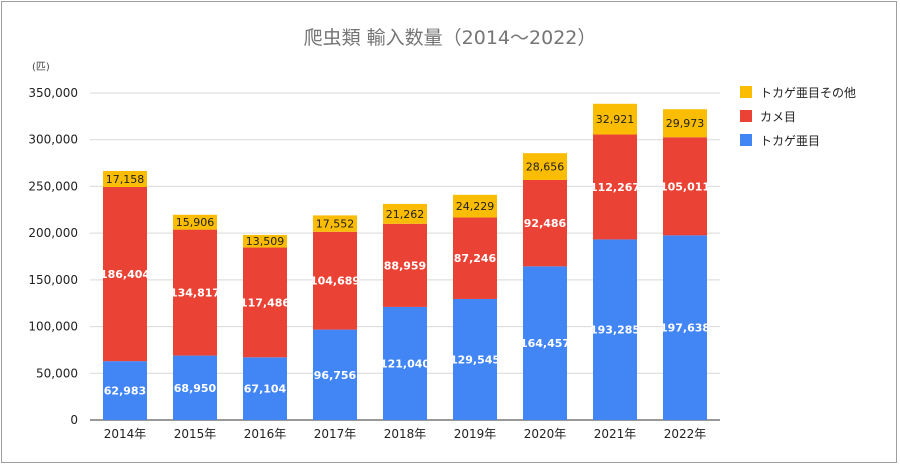 The image size is (900, 466). I want to click on y-tick-label: 250,000, so click(53, 186).